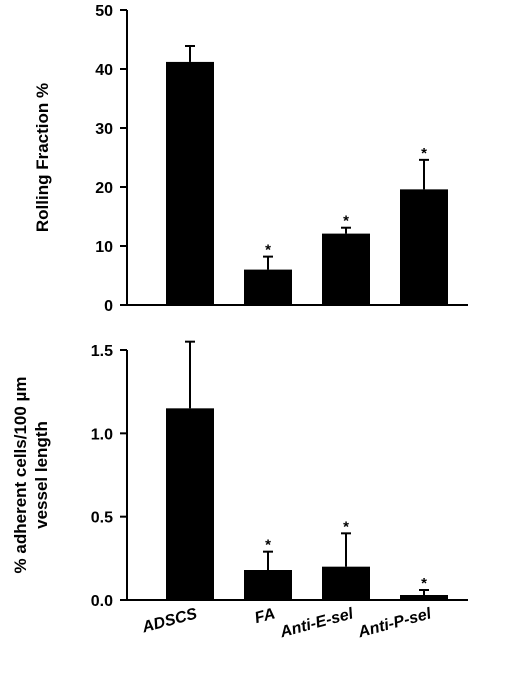  I want to click on y-tick-label: 1.0, so click(102, 434).